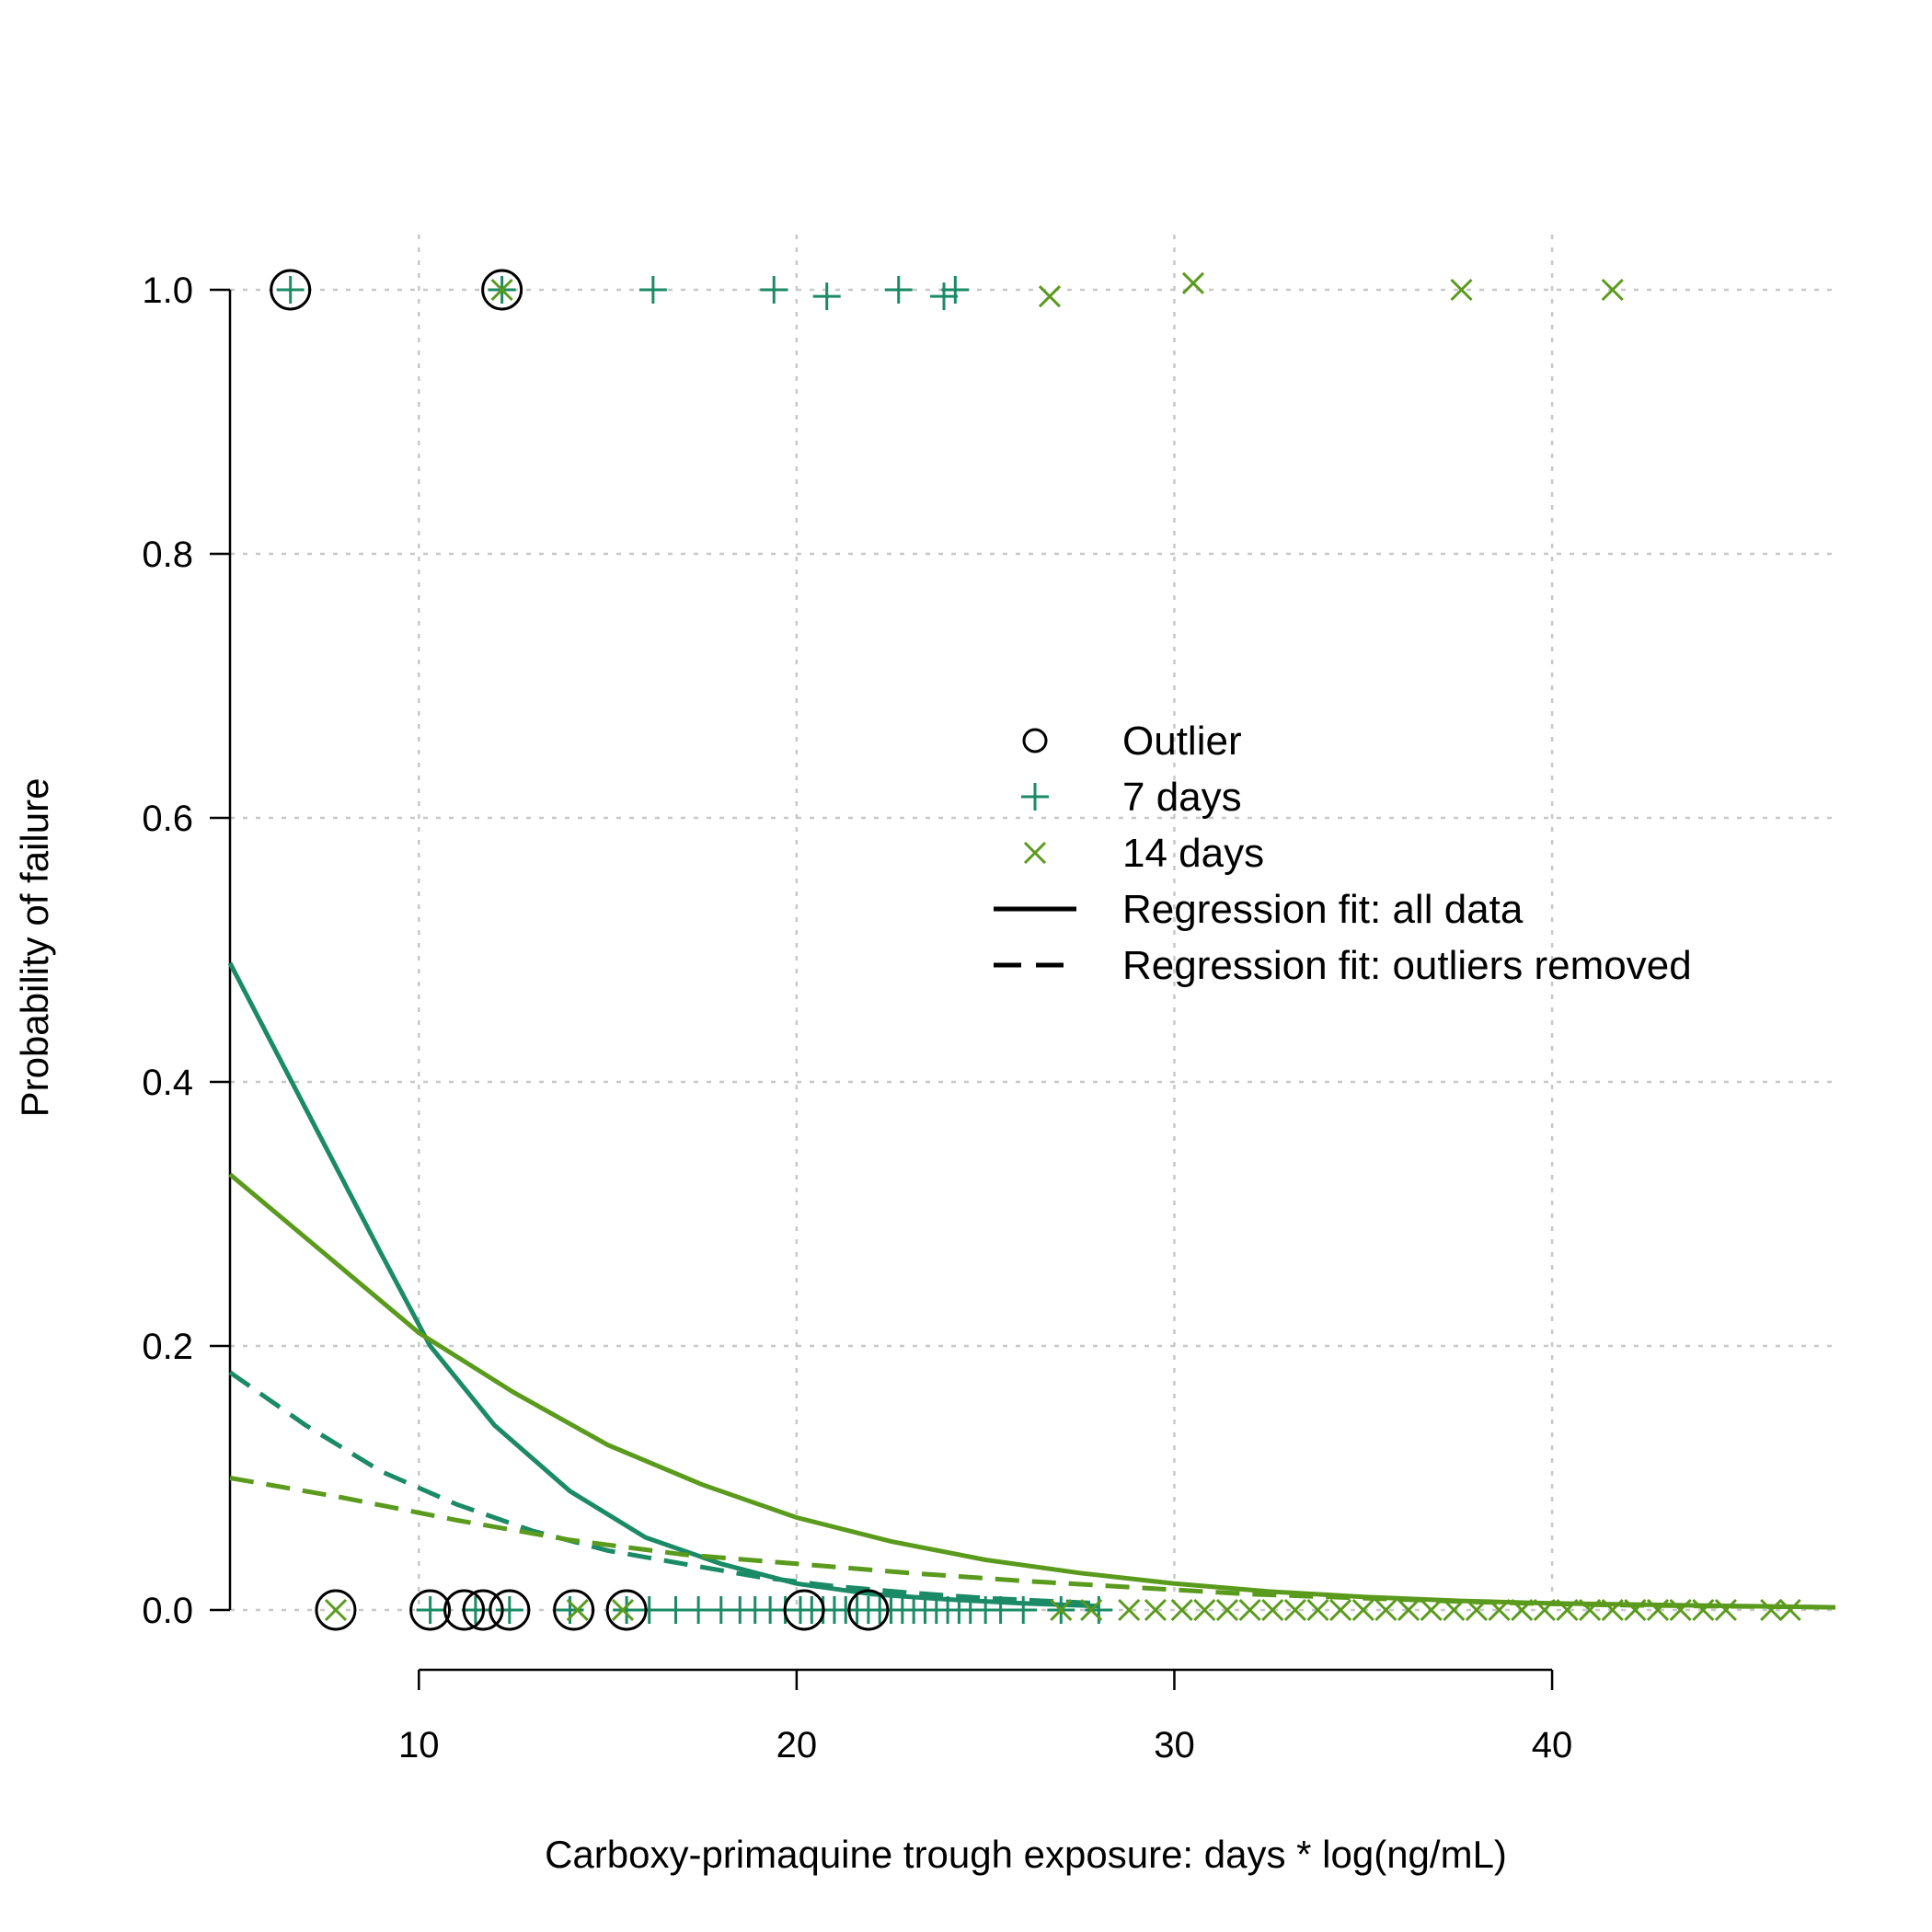 This screenshot has height=1932, width=1932. Describe the element at coordinates (797, 1745) in the screenshot. I see `x-tick-label-20: 20` at that location.